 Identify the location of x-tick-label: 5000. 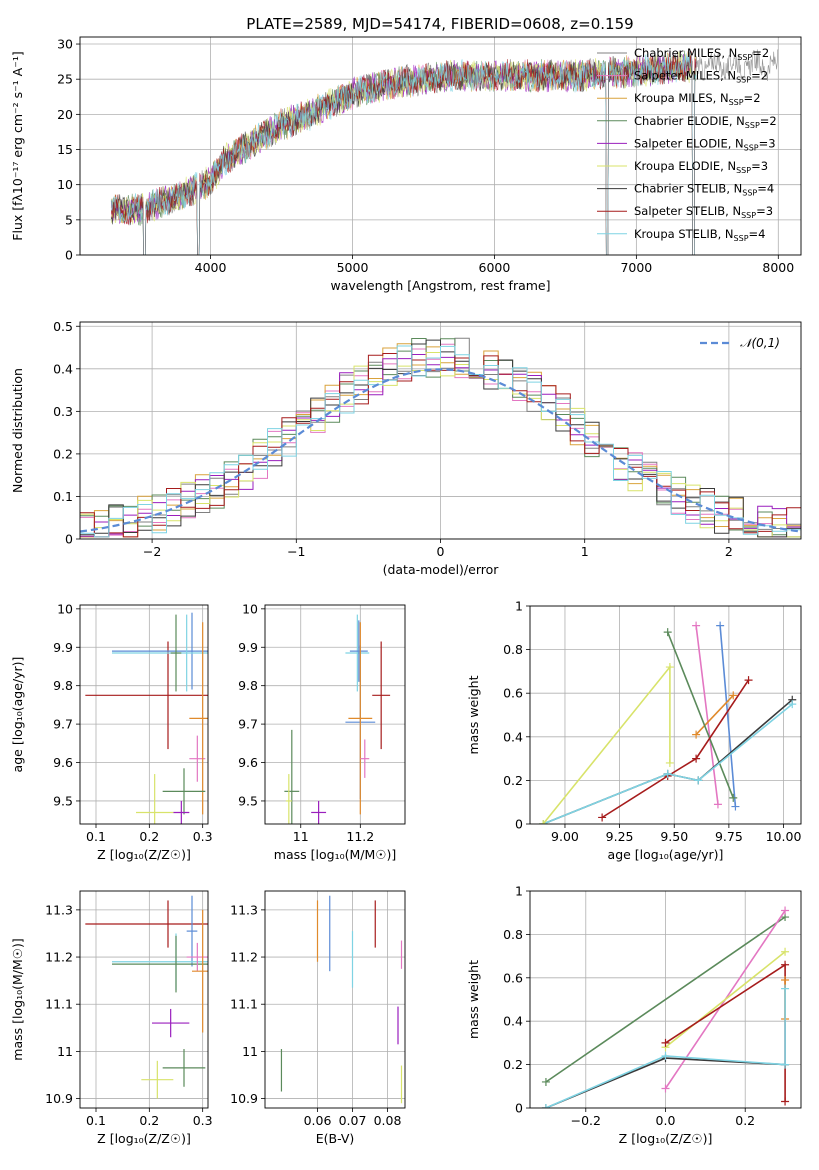
(353, 267).